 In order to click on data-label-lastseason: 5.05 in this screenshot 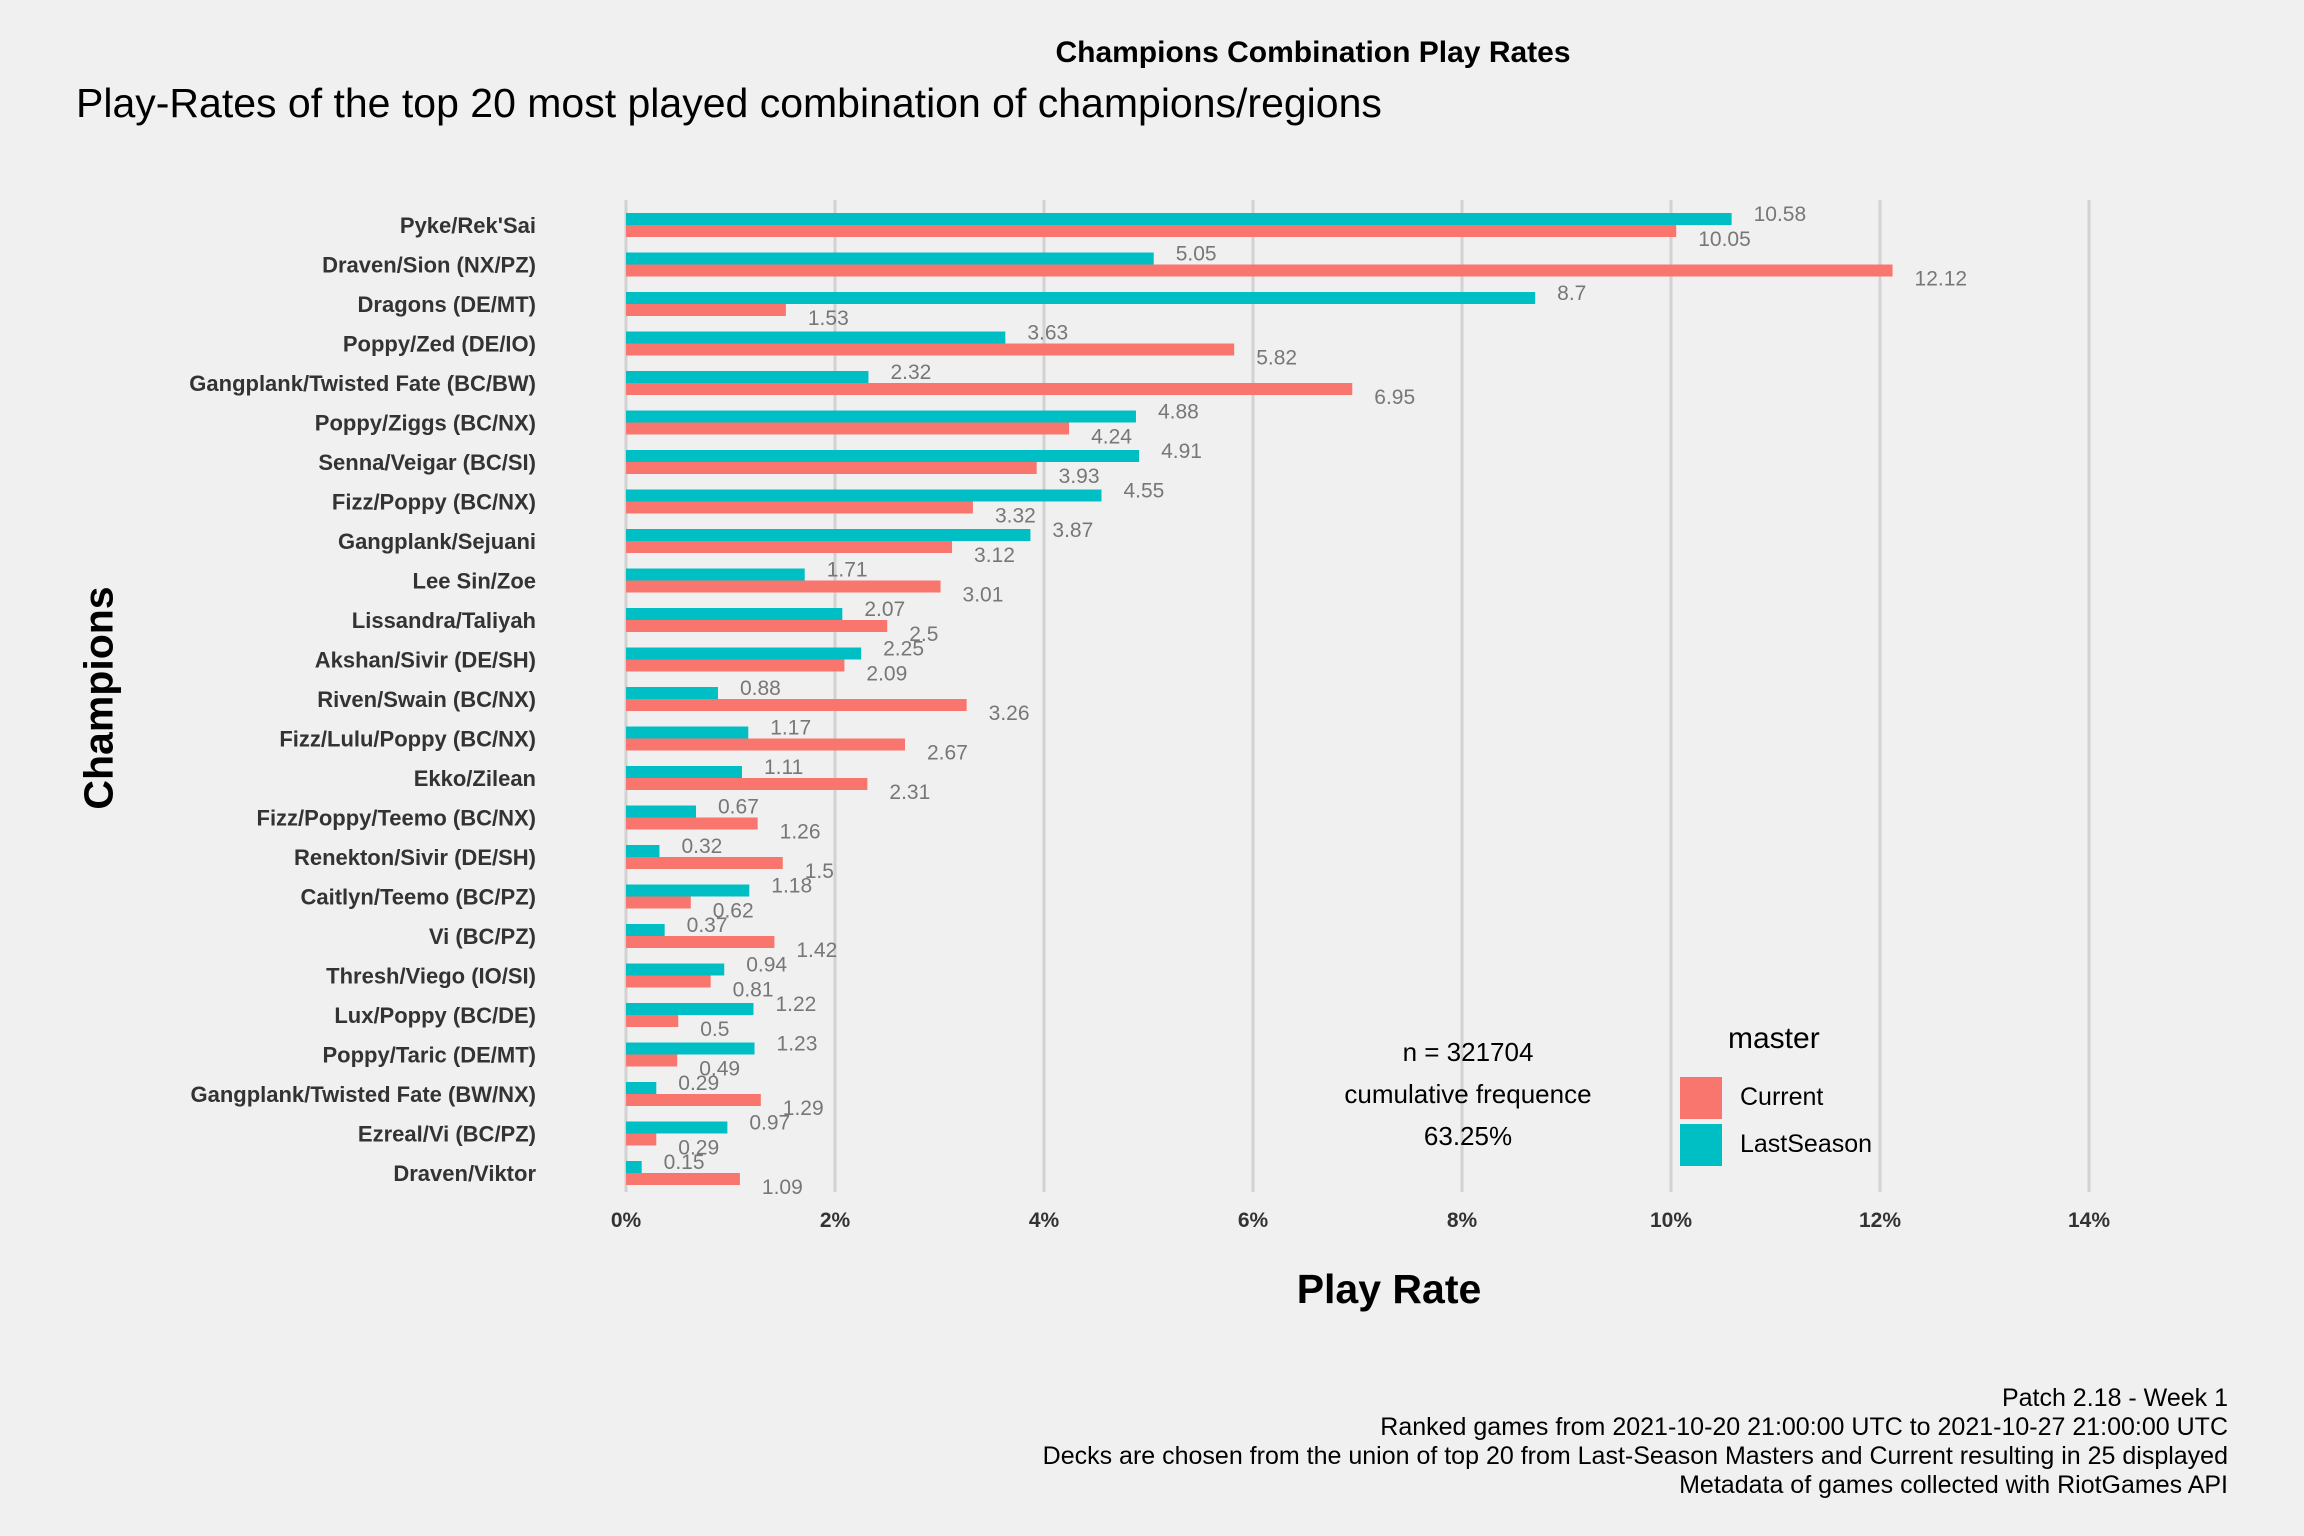, I will do `click(1196, 254)`.